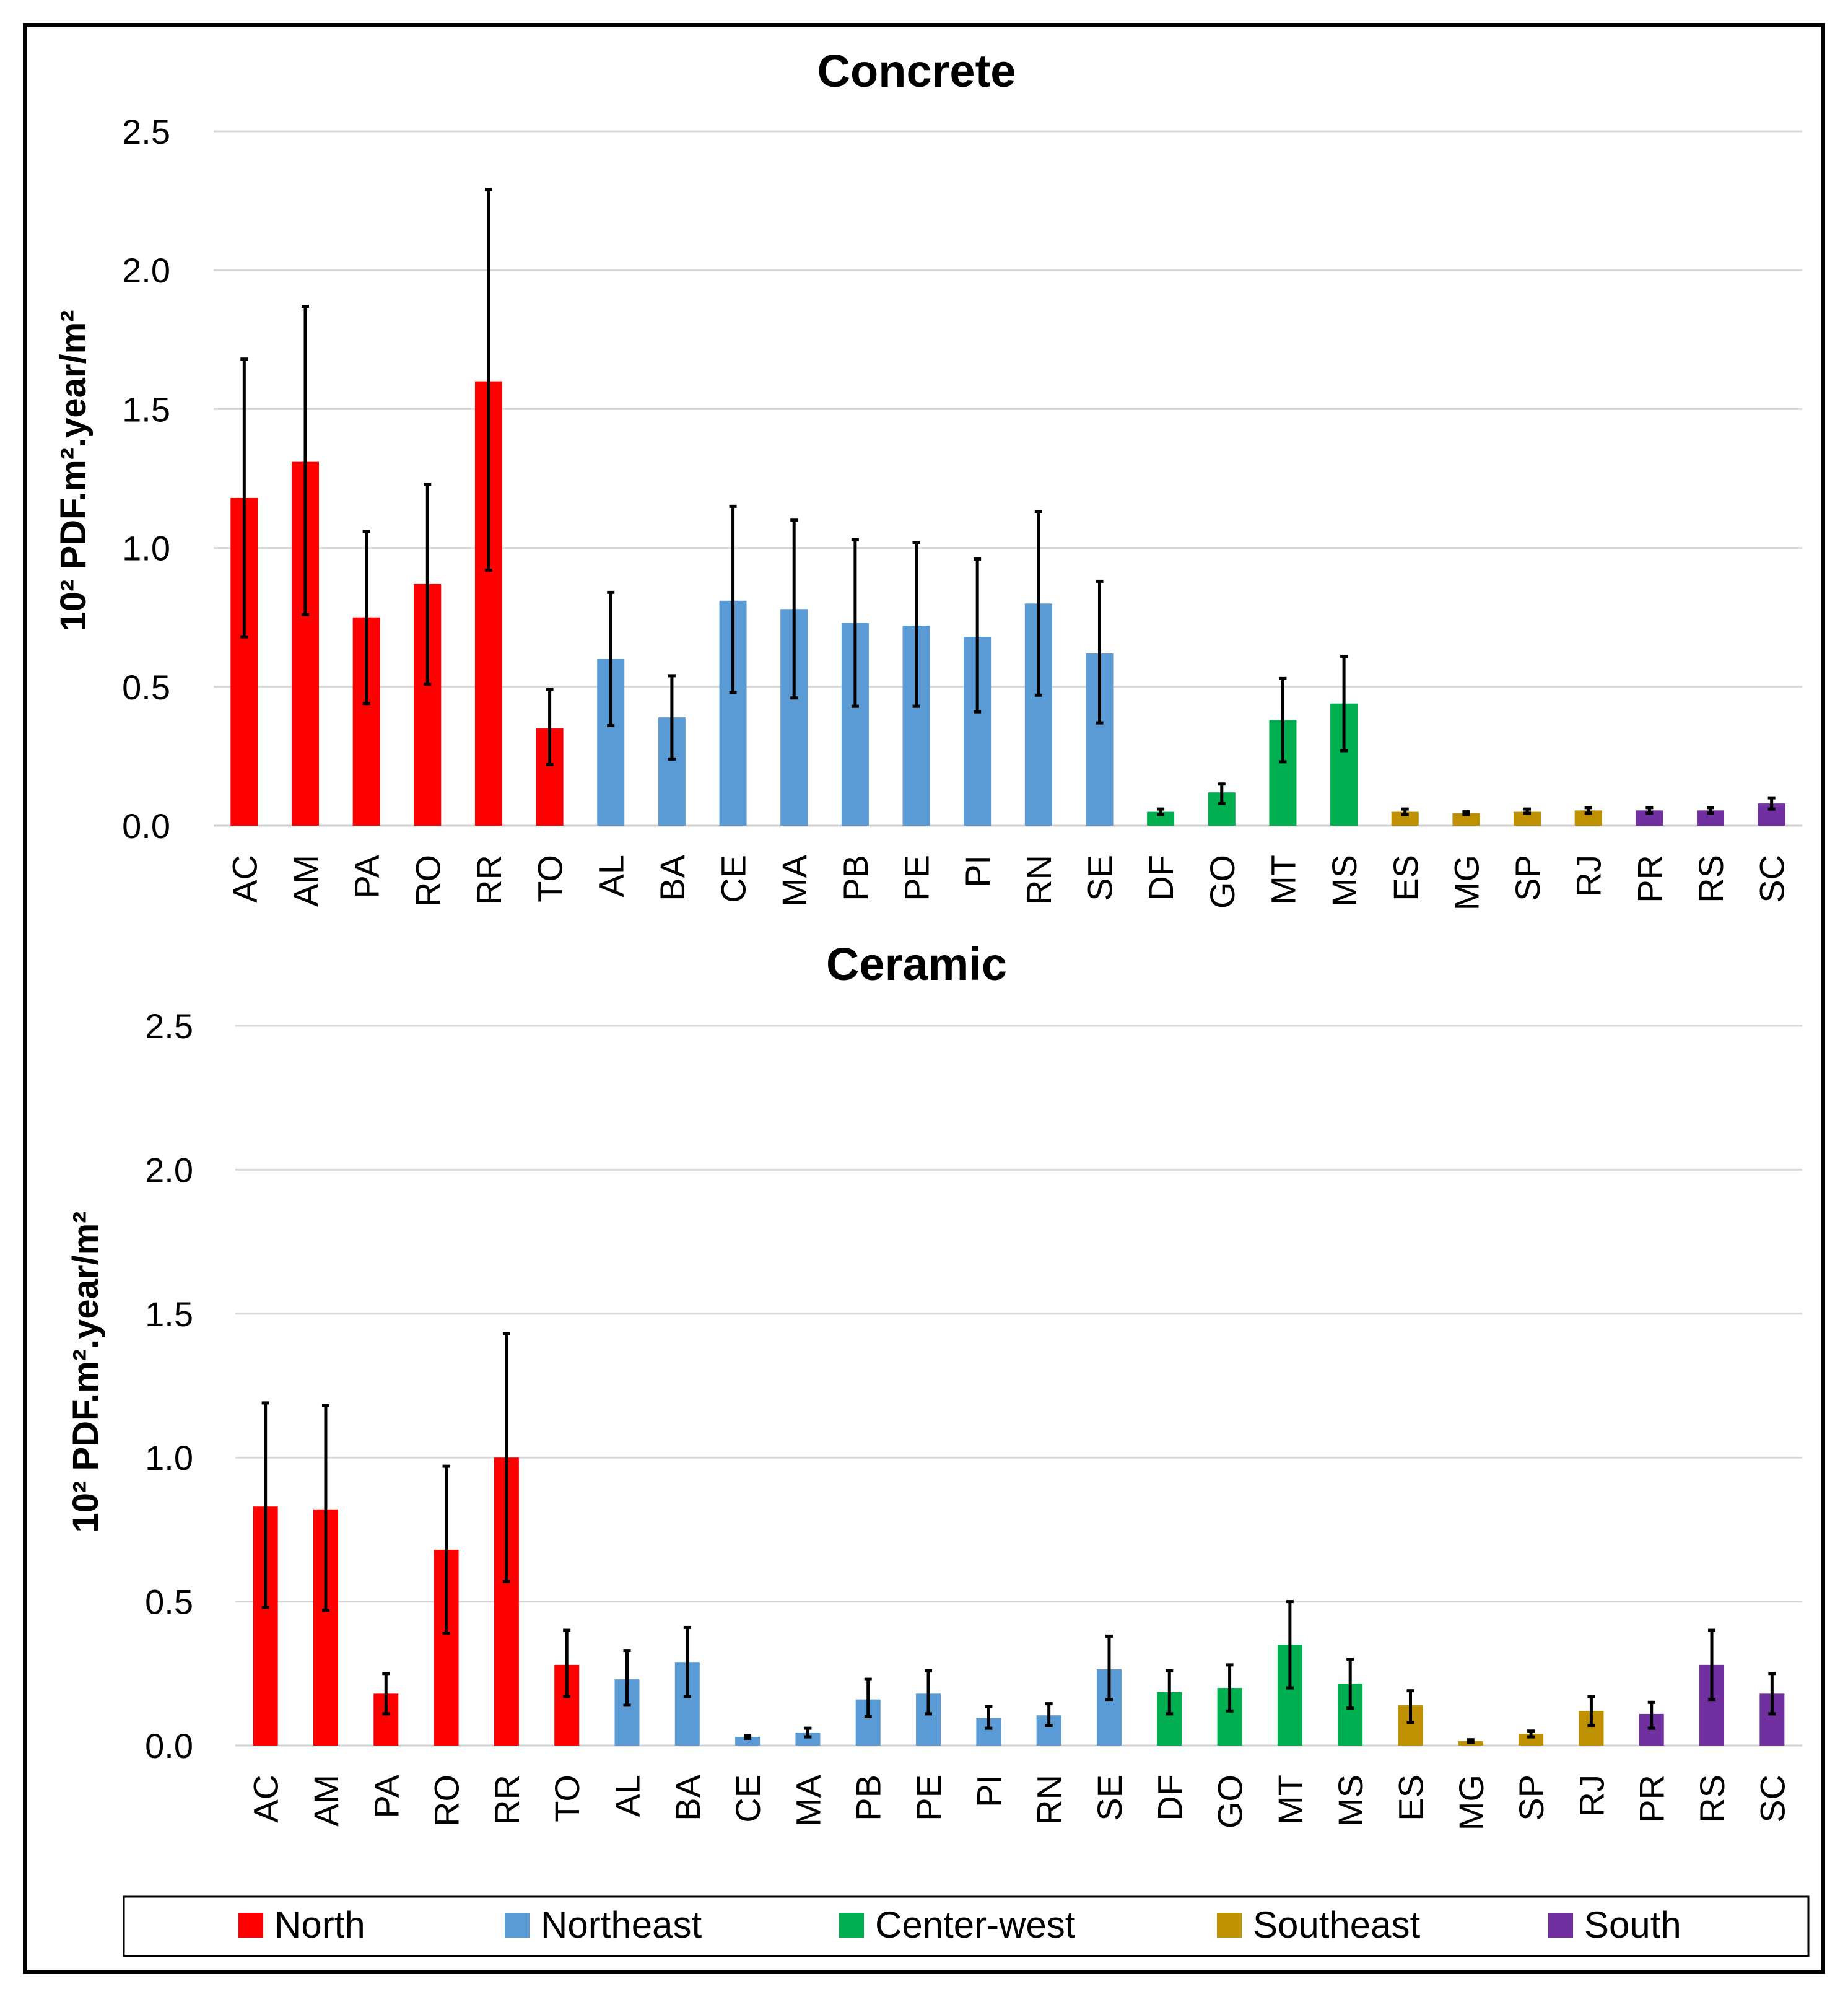  What do you see at coordinates (929, 1693) in the screenshot?
I see `error-bar-pe` at bounding box center [929, 1693].